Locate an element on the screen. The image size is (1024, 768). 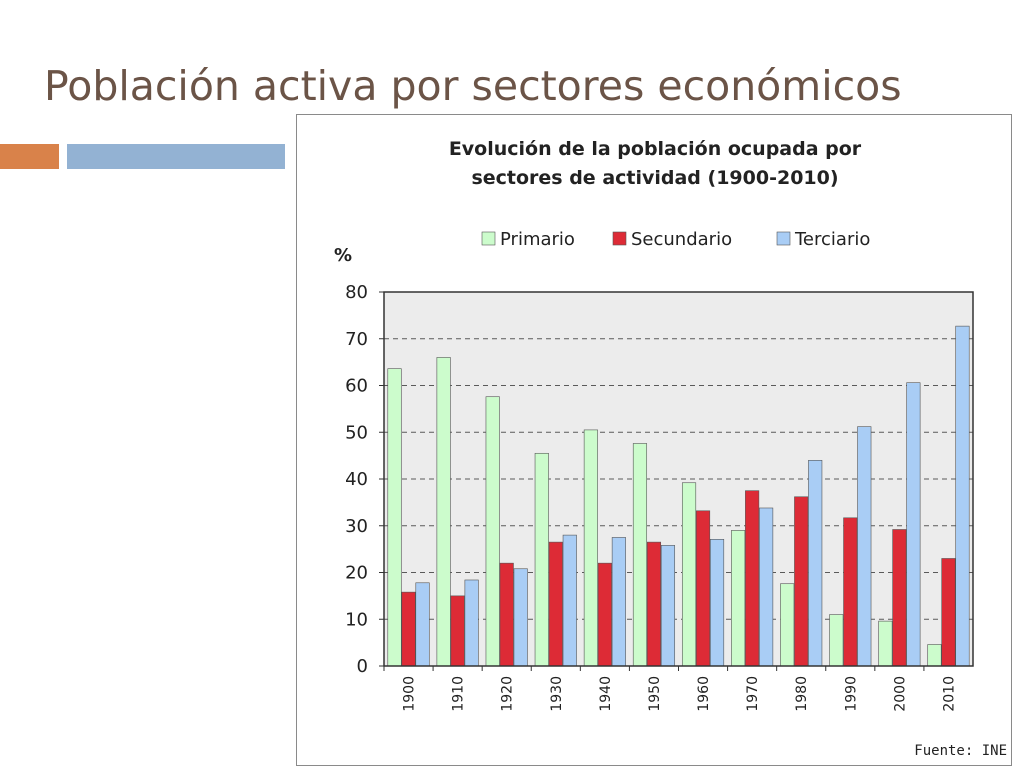
bar-secundario-1940 is located at coordinates (604, 614).